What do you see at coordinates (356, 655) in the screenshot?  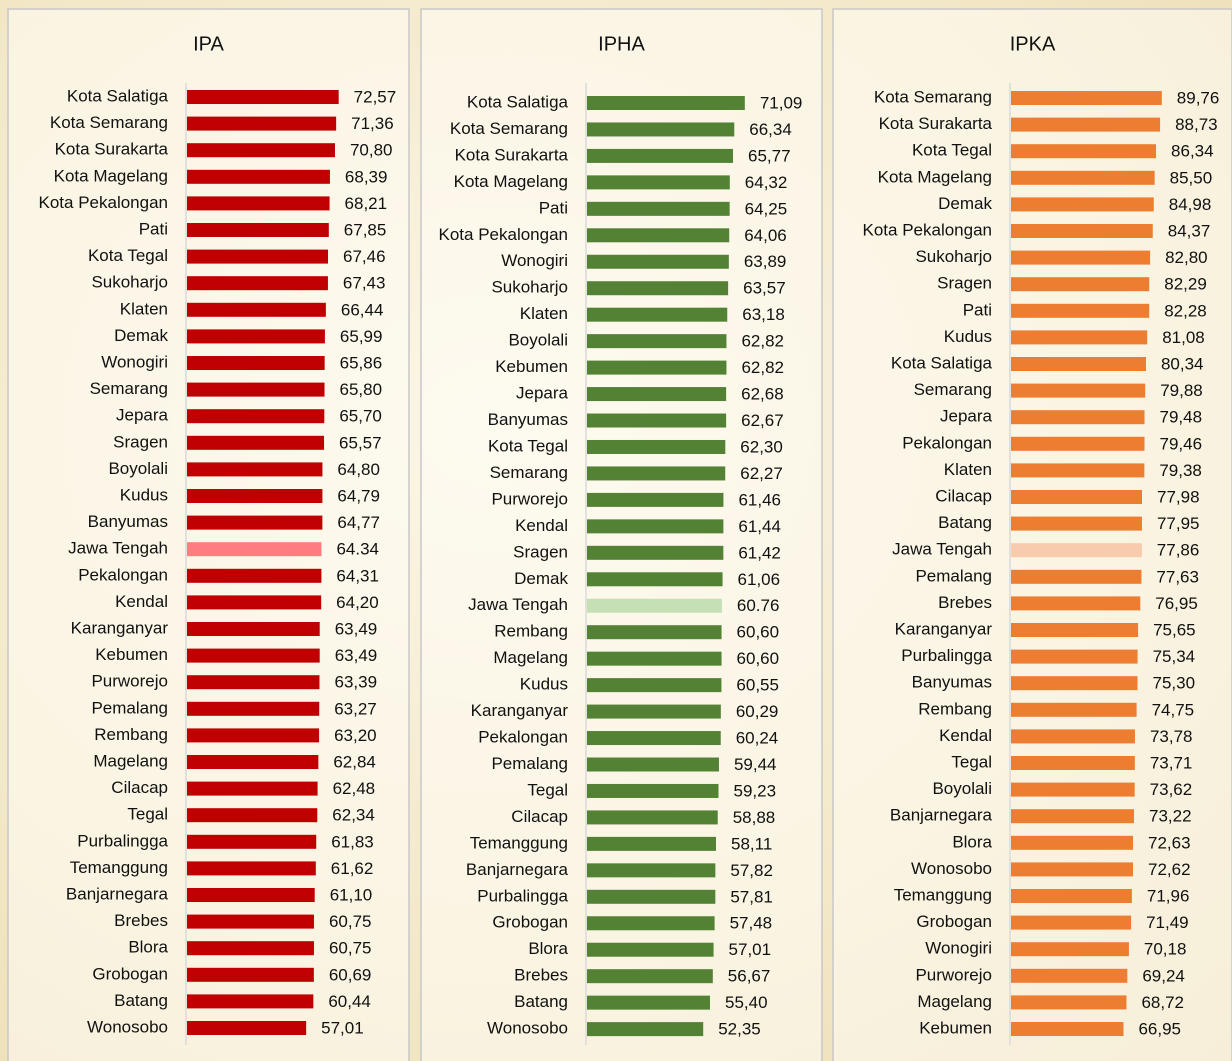 I see `value-label: 63,49` at bounding box center [356, 655].